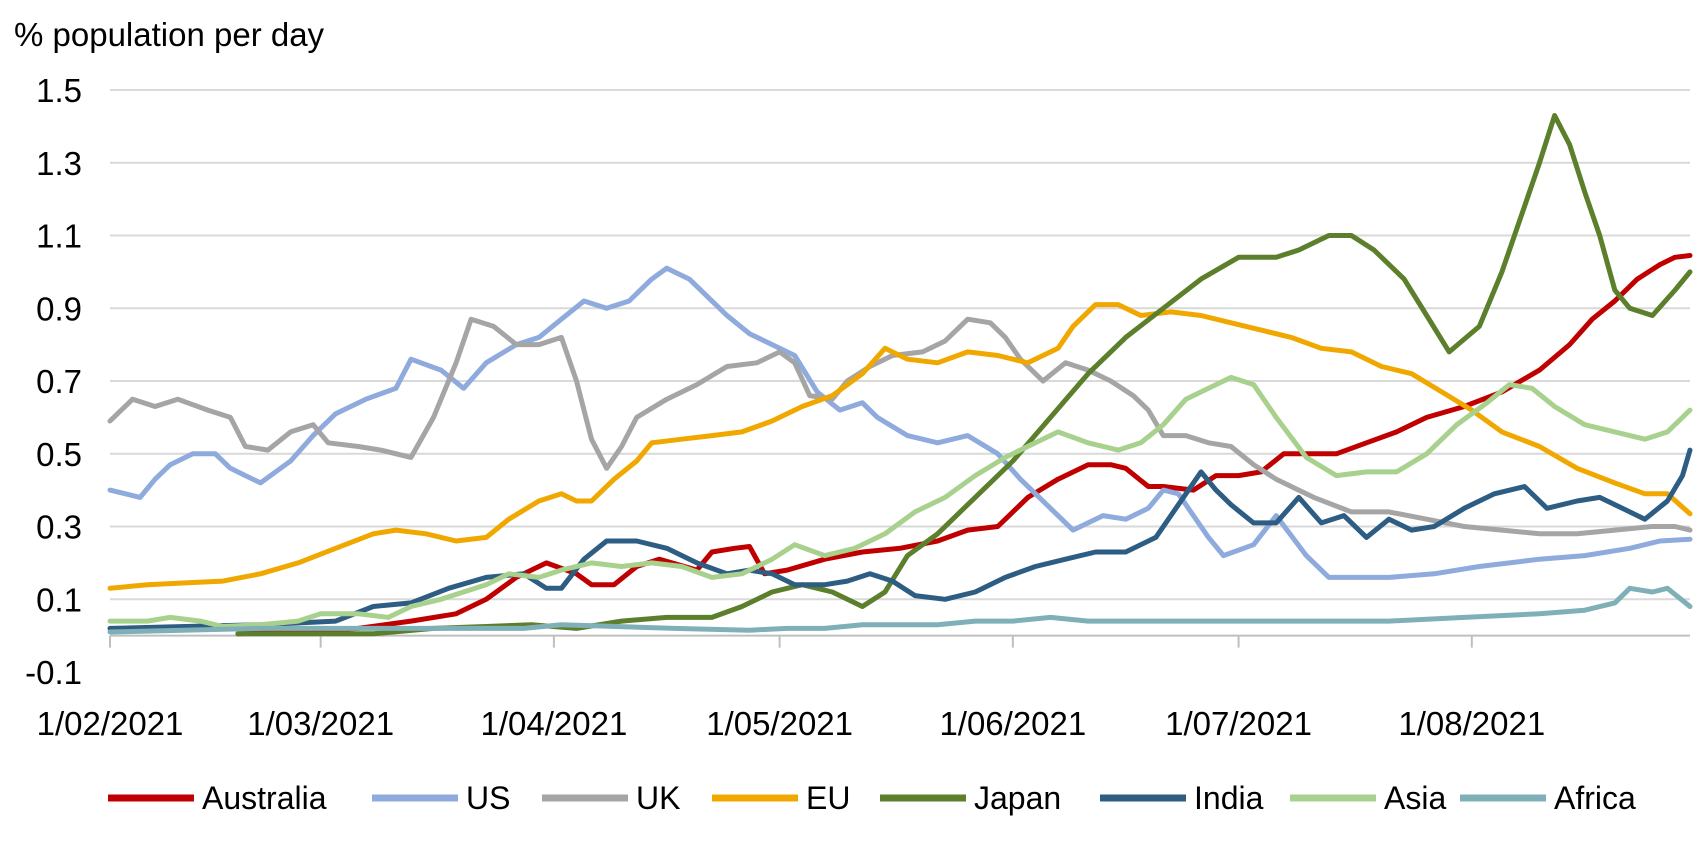 This screenshot has width=1698, height=855. I want to click on series-line-africa, so click(900, 610).